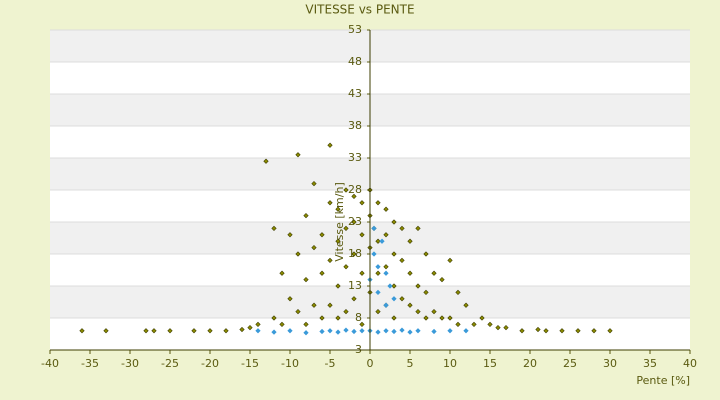 This screenshot has height=400, width=720. I want to click on y-tick-label: 13, so click(355, 285).